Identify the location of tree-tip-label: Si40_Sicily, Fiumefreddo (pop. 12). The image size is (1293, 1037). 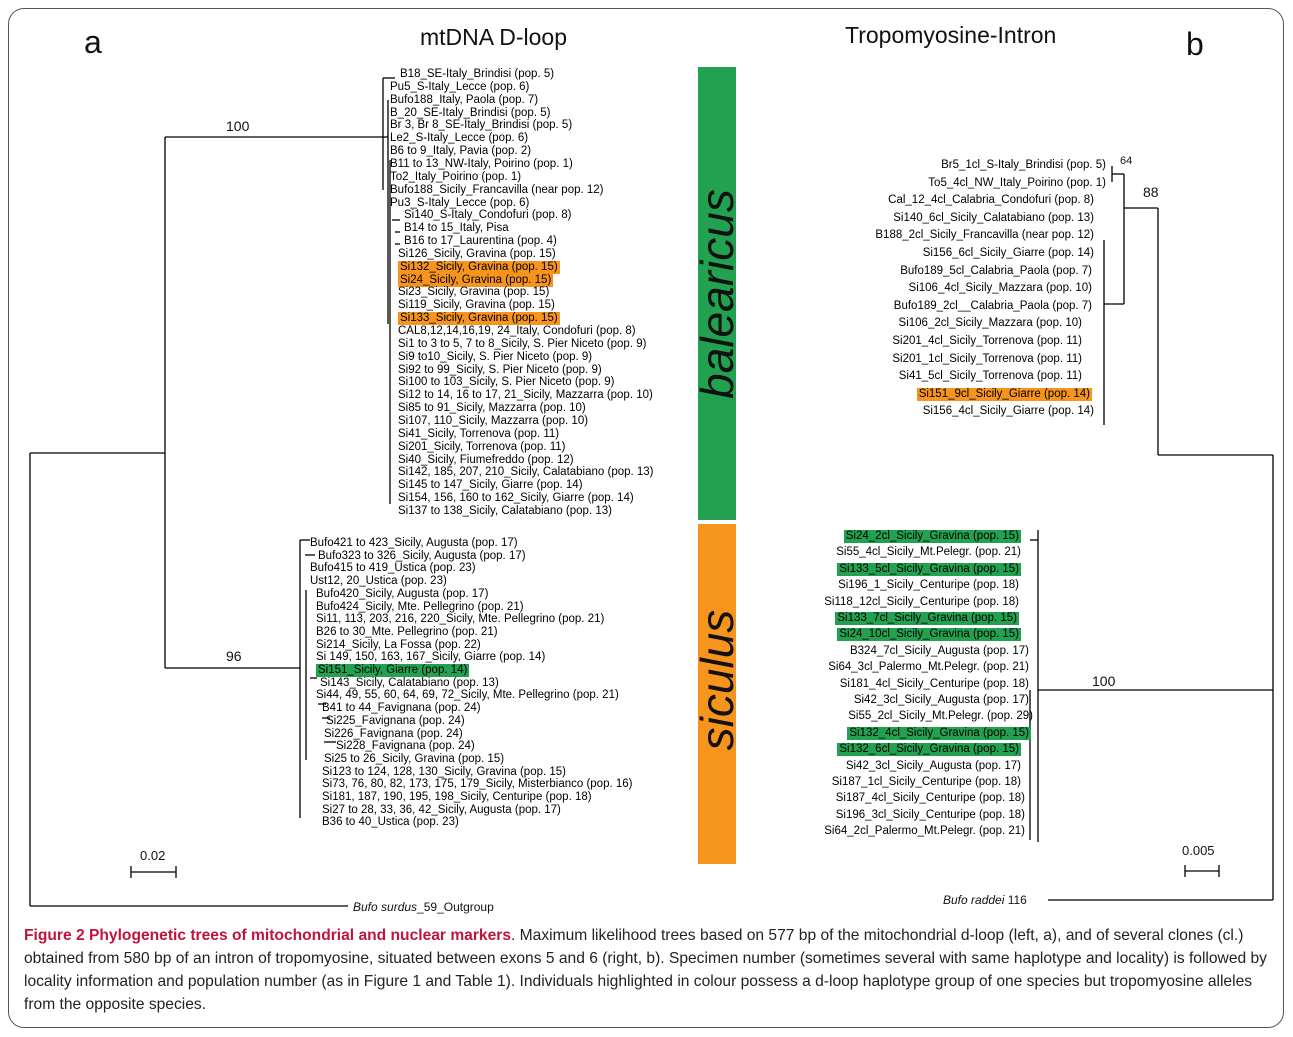
(486, 459).